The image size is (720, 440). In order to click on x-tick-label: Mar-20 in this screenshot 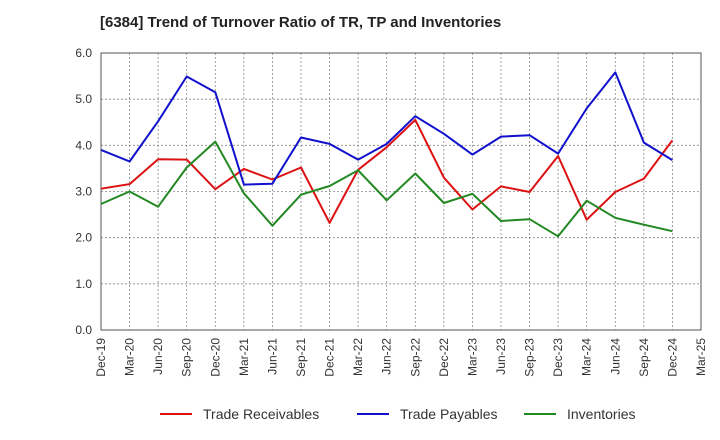, I will do `click(130, 357)`.